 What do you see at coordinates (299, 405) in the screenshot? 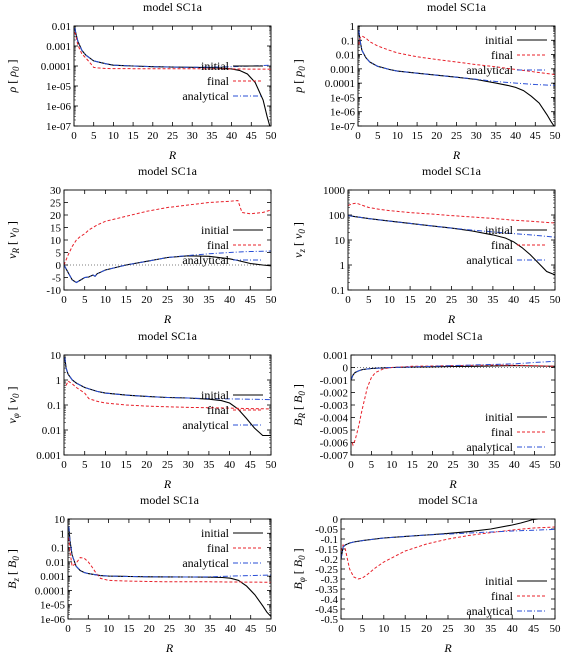
I see `y-axis-label: BR [ B0 ]` at bounding box center [299, 405].